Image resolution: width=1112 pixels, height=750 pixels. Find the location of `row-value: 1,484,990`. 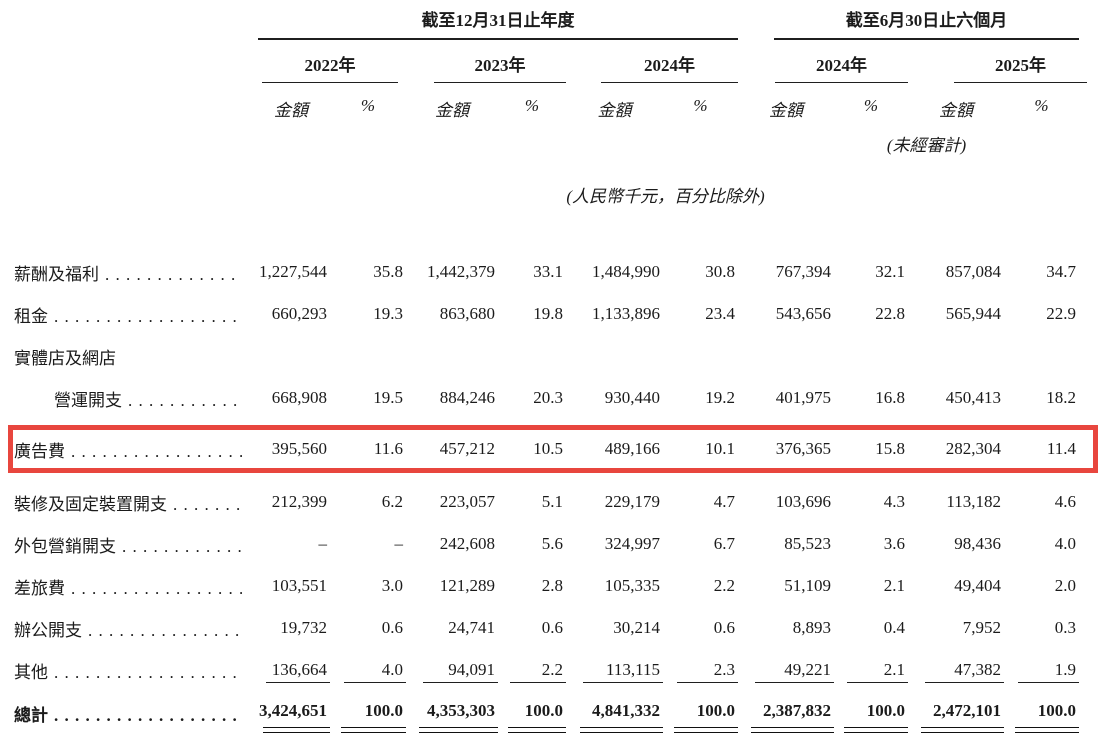

row-value: 1,484,990 is located at coordinates (626, 271).